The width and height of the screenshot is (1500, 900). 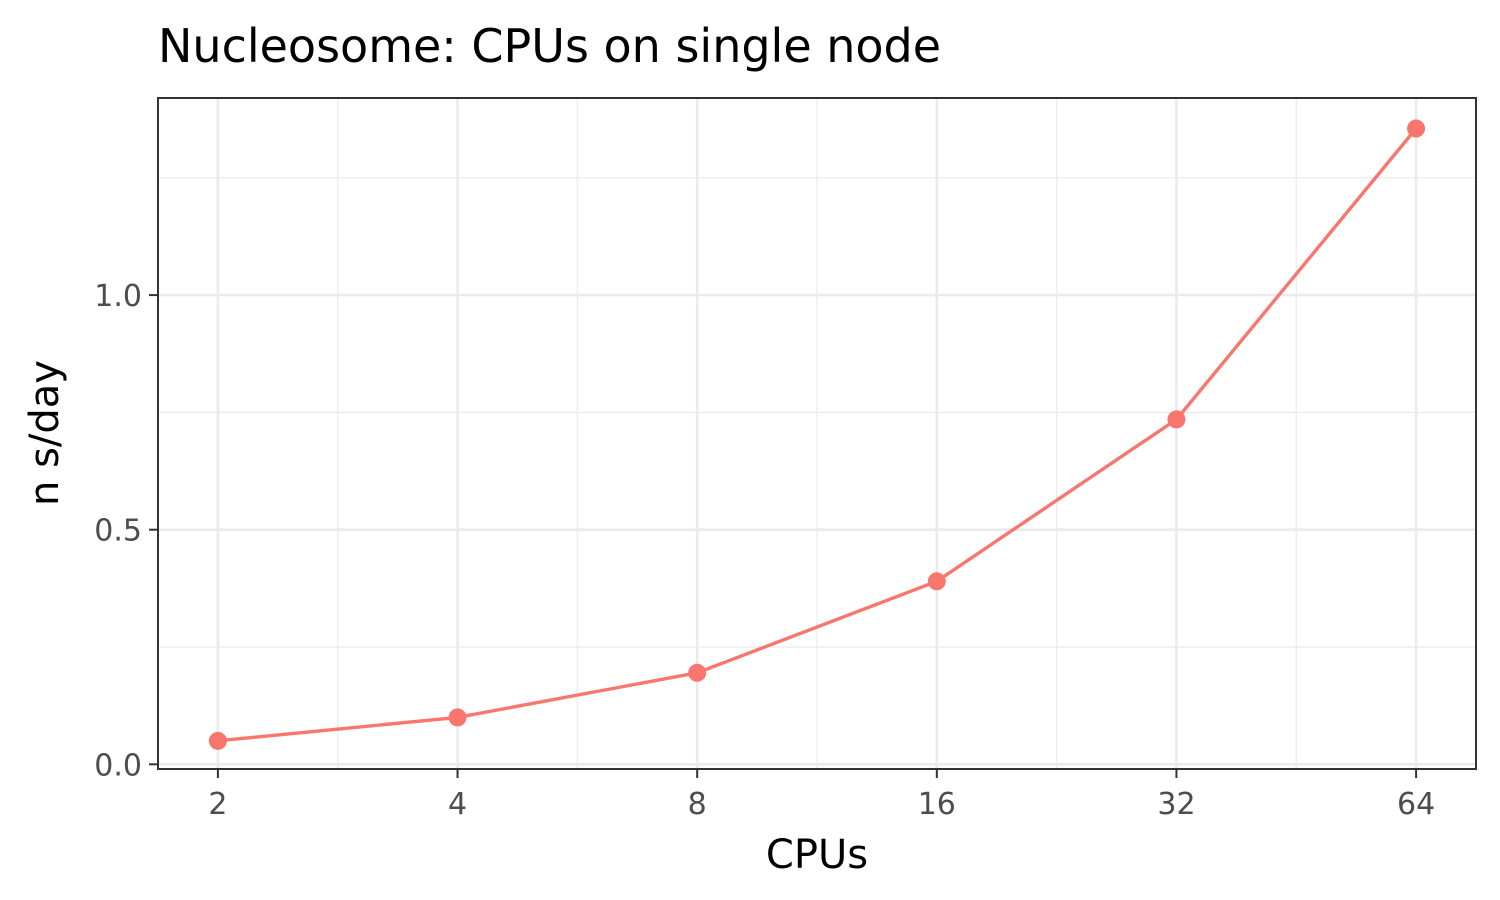 What do you see at coordinates (821, 795) in the screenshot?
I see `x-axis: 2 4 8 16 32 64` at bounding box center [821, 795].